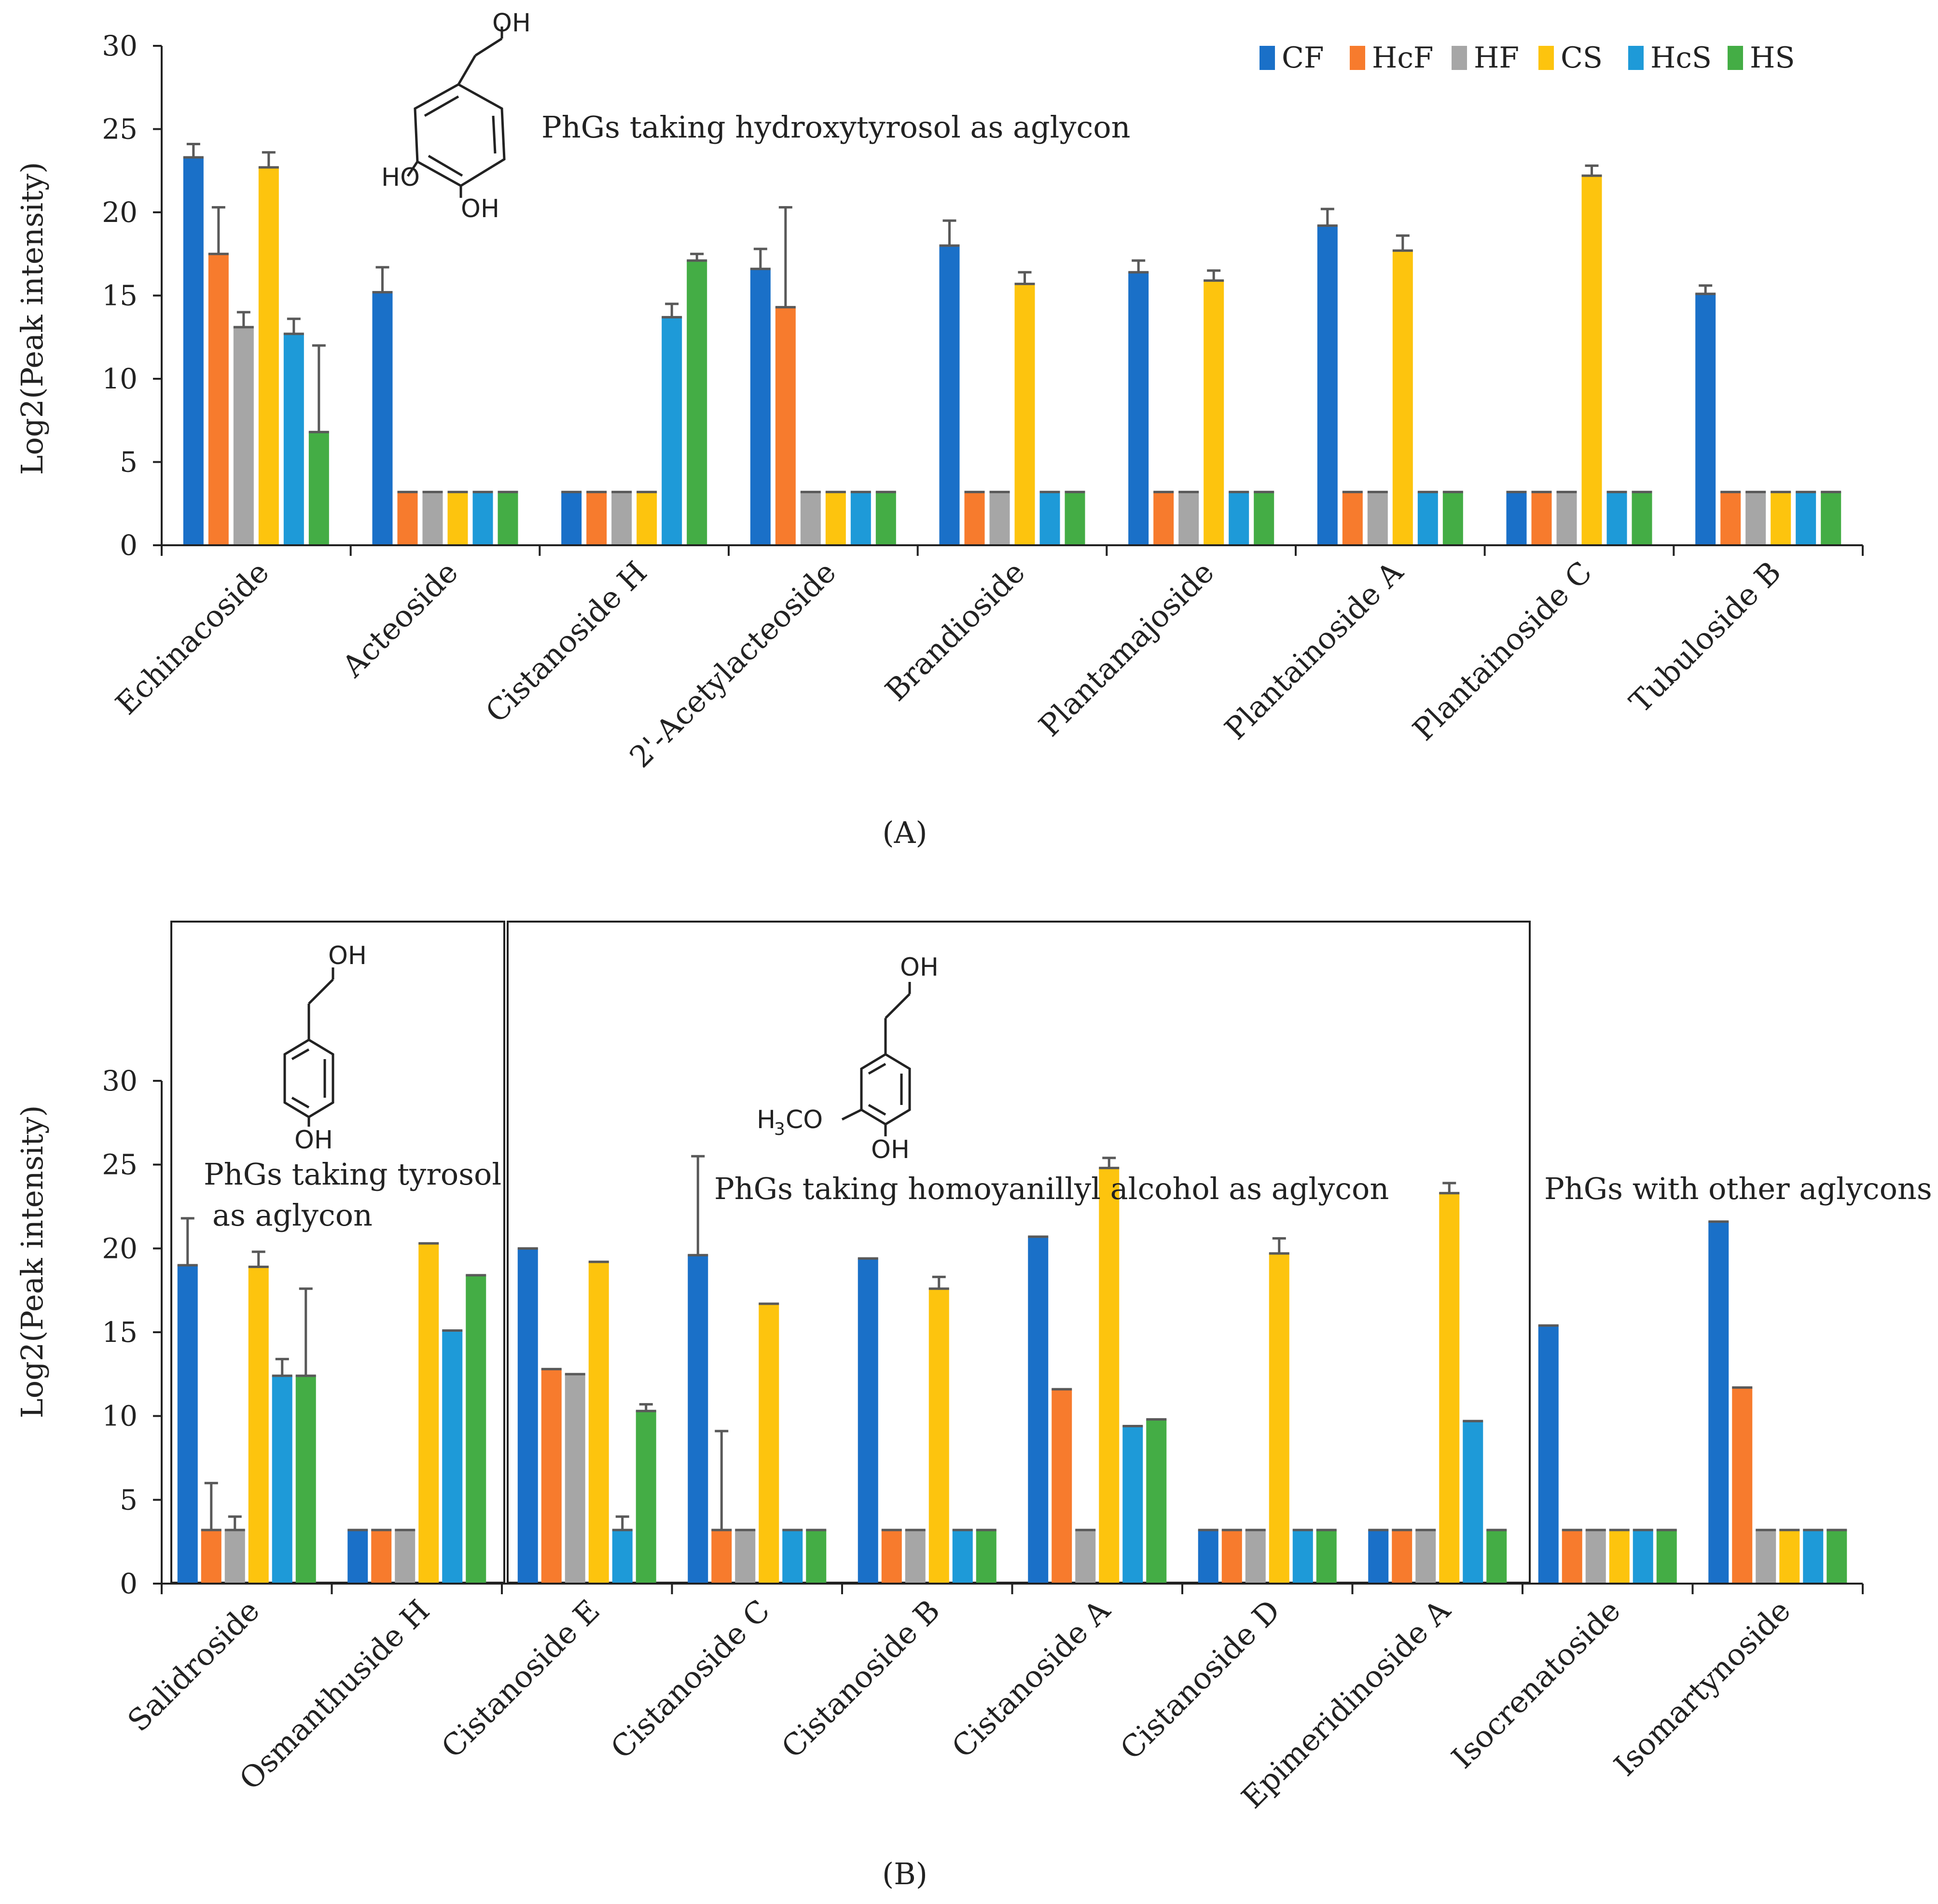 This screenshot has height=1904, width=1938. Describe the element at coordinates (428, 1414) in the screenshot. I see `bar-cs-osmanthuside-h` at that location.